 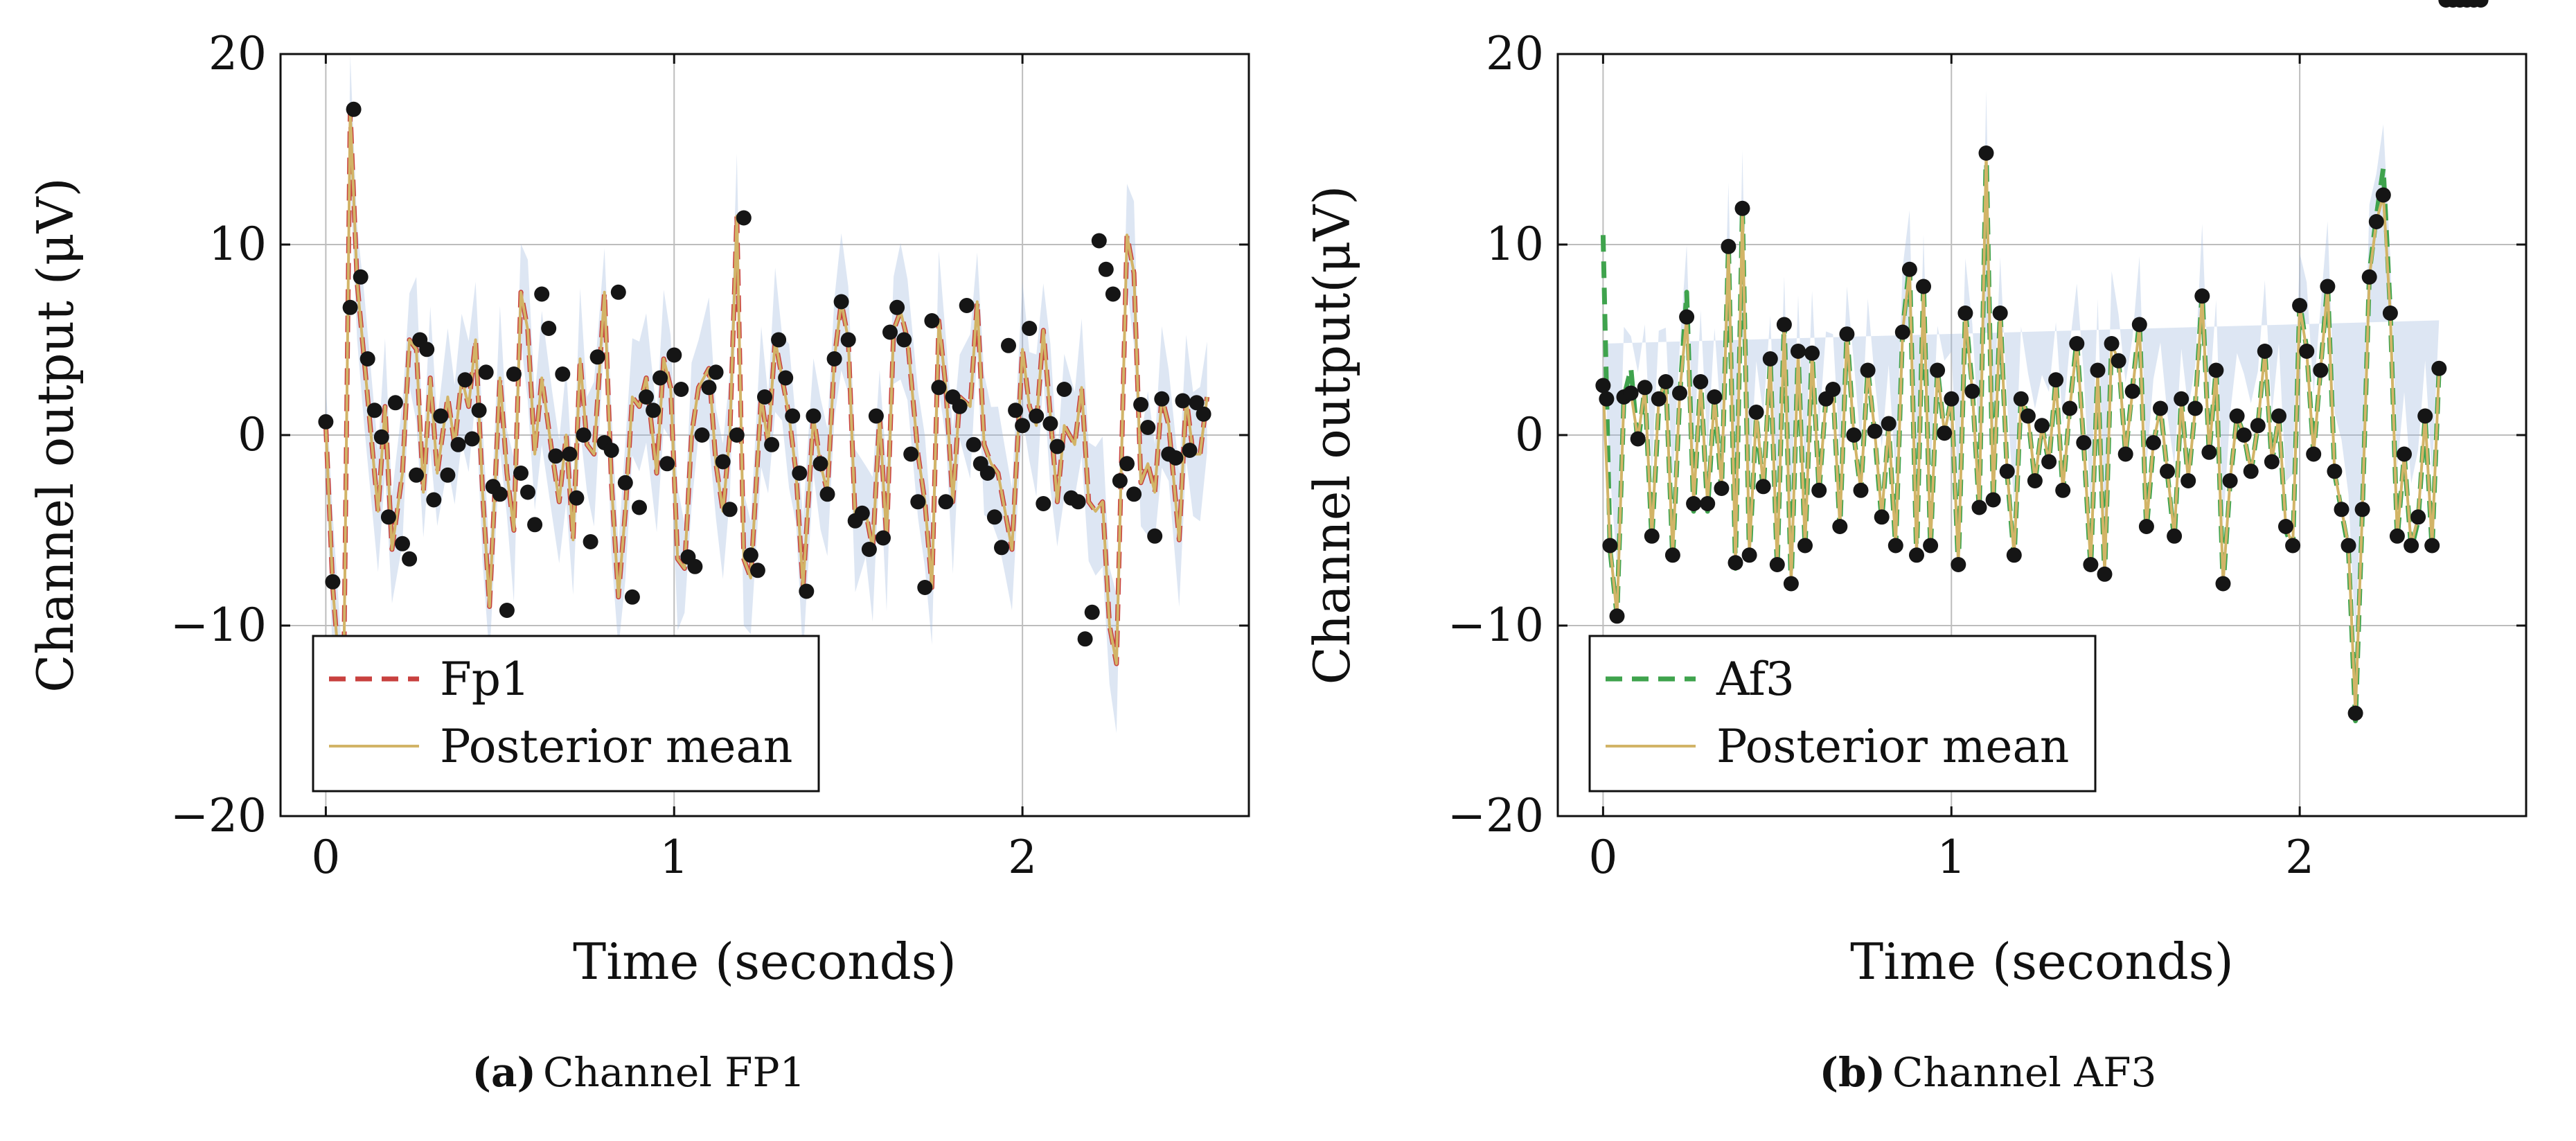 I want to click on y-axis-label: Channel output(μV), so click(x=1332, y=435).